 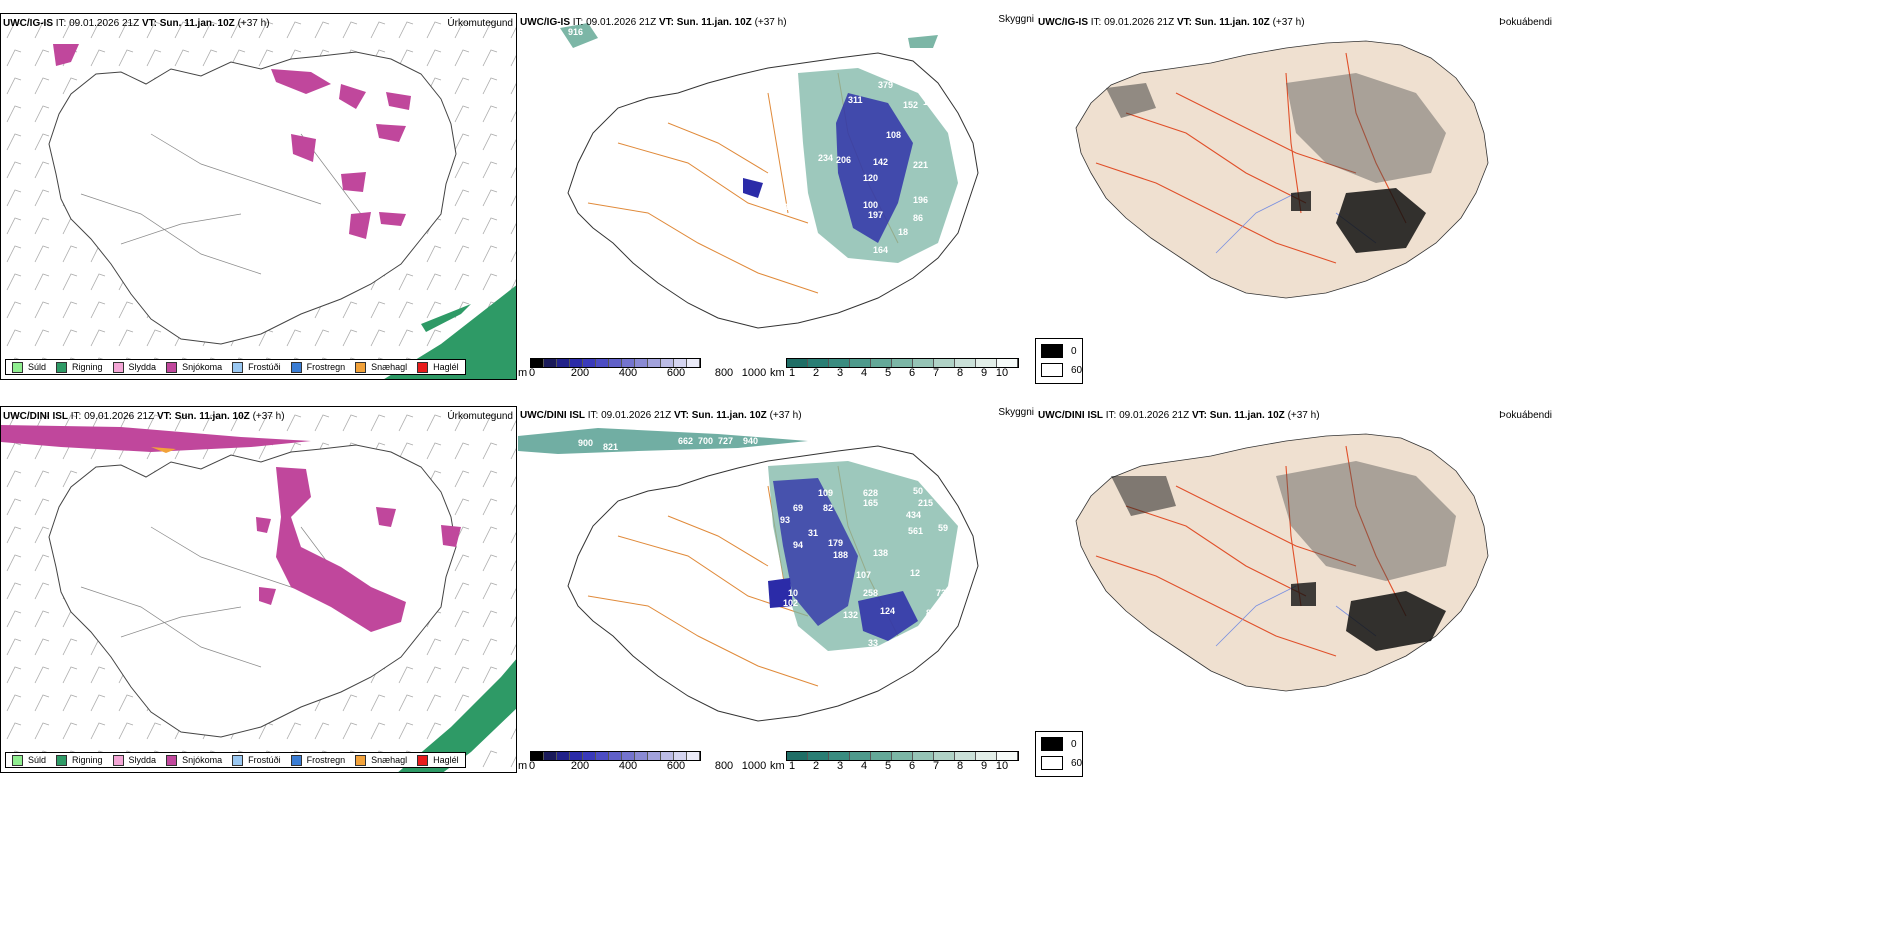 What do you see at coordinates (790, 603) in the screenshot?
I see `visibility-value-label: 102` at bounding box center [790, 603].